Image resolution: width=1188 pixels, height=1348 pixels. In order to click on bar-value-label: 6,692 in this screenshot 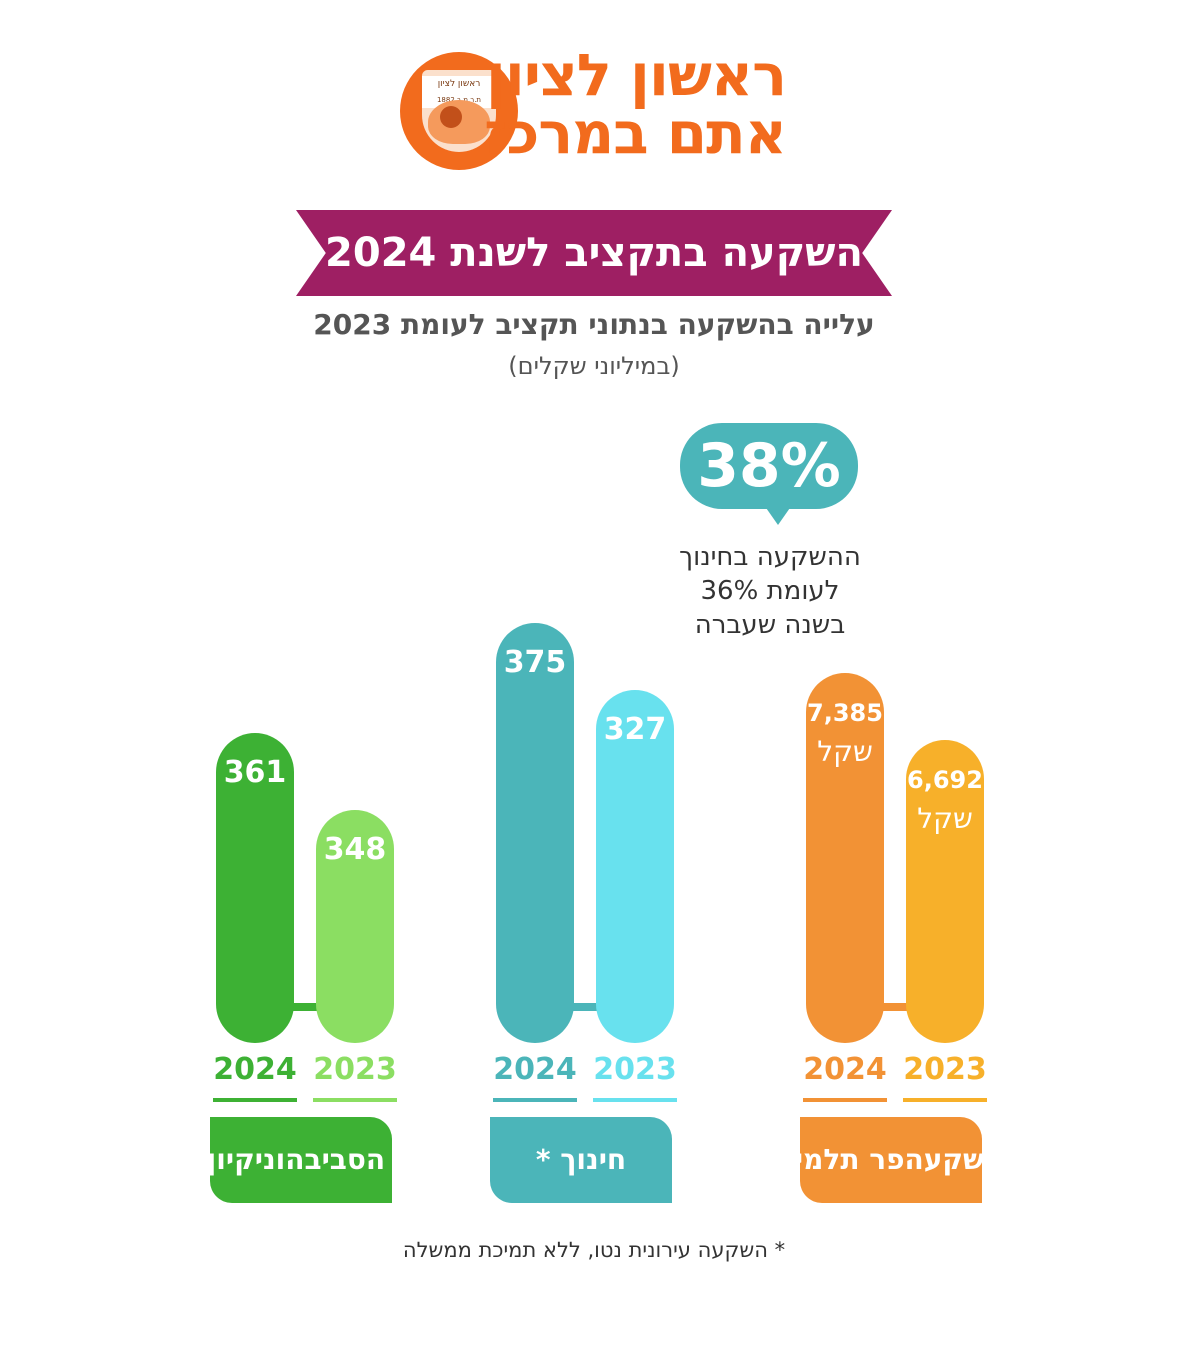, I will do `click(945, 780)`.